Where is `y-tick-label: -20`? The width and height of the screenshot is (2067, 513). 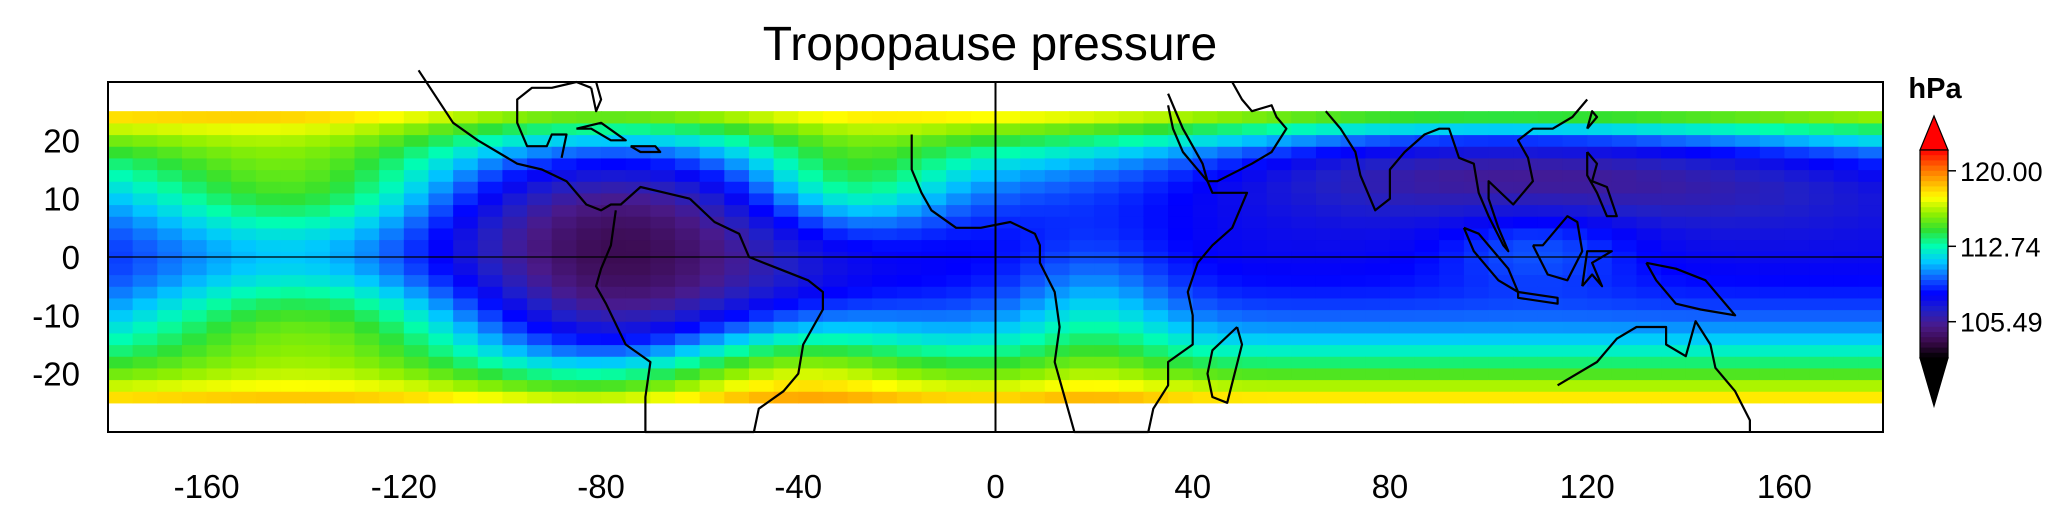 y-tick-label: -20 is located at coordinates (56, 374).